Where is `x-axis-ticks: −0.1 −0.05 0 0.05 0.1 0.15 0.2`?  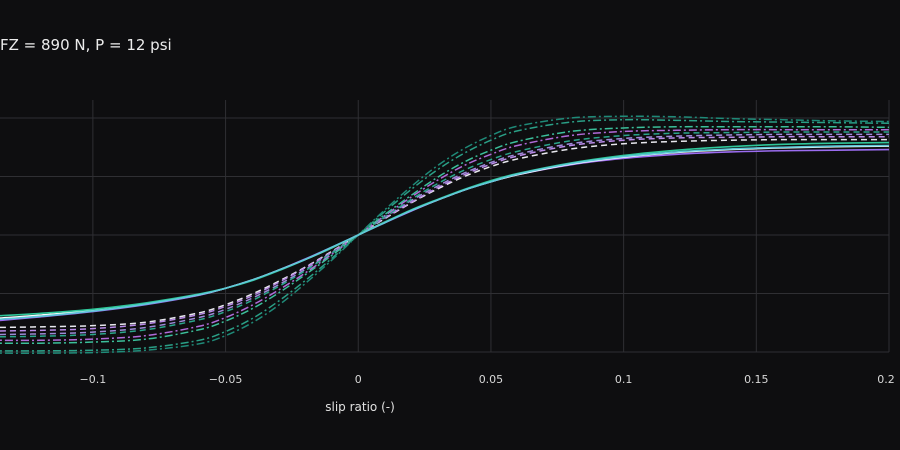
x-axis-ticks: −0.1 −0.05 0 0.05 0.1 0.15 0.2 is located at coordinates (487, 379).